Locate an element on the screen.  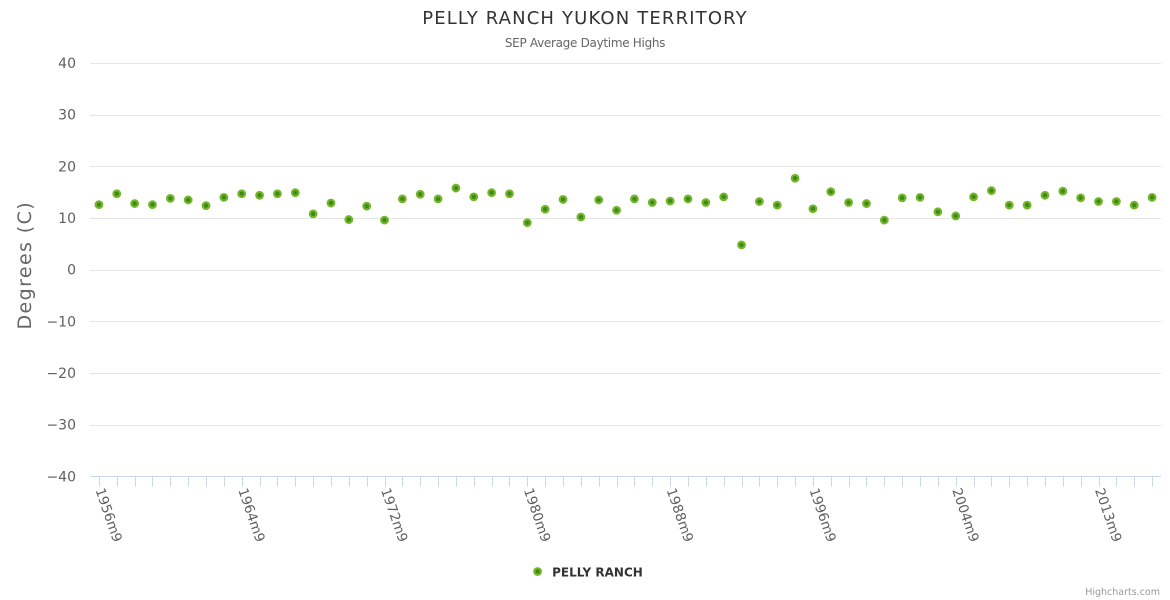
chart-title: PELLY RANCH YUKON TERRITORY is located at coordinates (585, 18).